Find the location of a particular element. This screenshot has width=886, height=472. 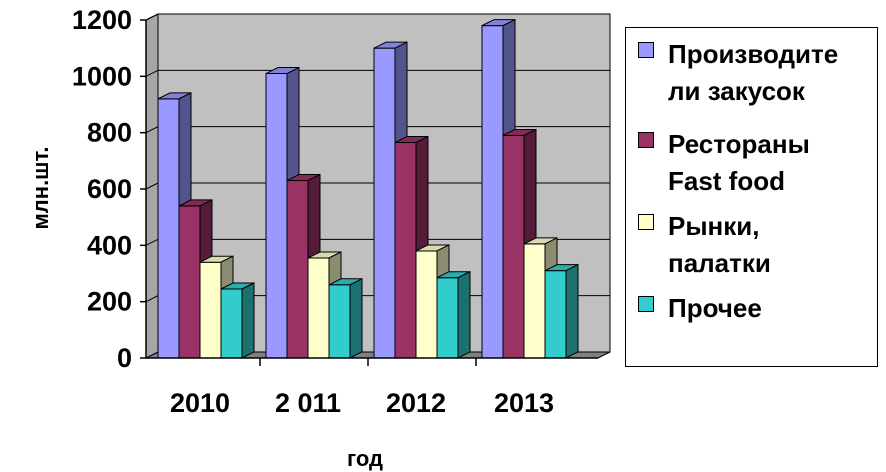

x-tick-label: 2012 is located at coordinates (416, 403).